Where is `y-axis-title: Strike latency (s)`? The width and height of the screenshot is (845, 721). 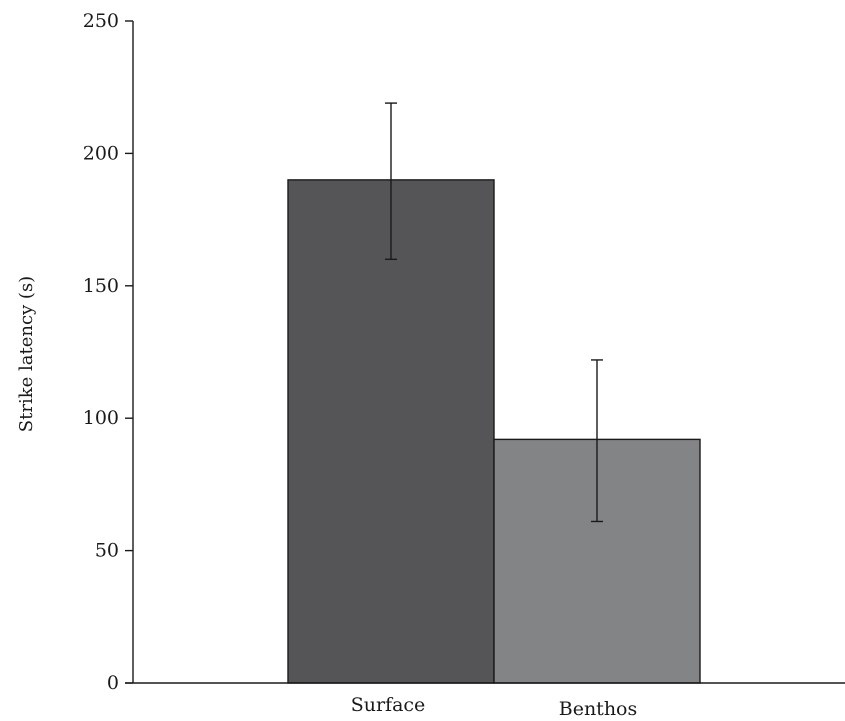
y-axis-title: Strike latency (s) is located at coordinates (26, 354).